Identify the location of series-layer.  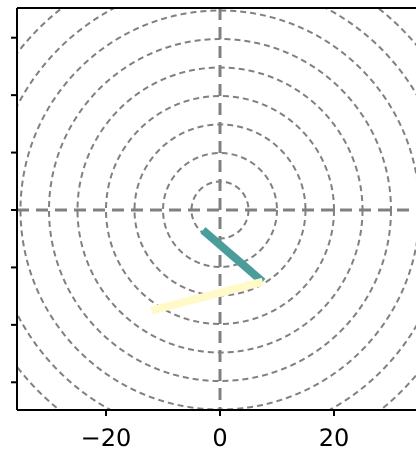
(208, 271).